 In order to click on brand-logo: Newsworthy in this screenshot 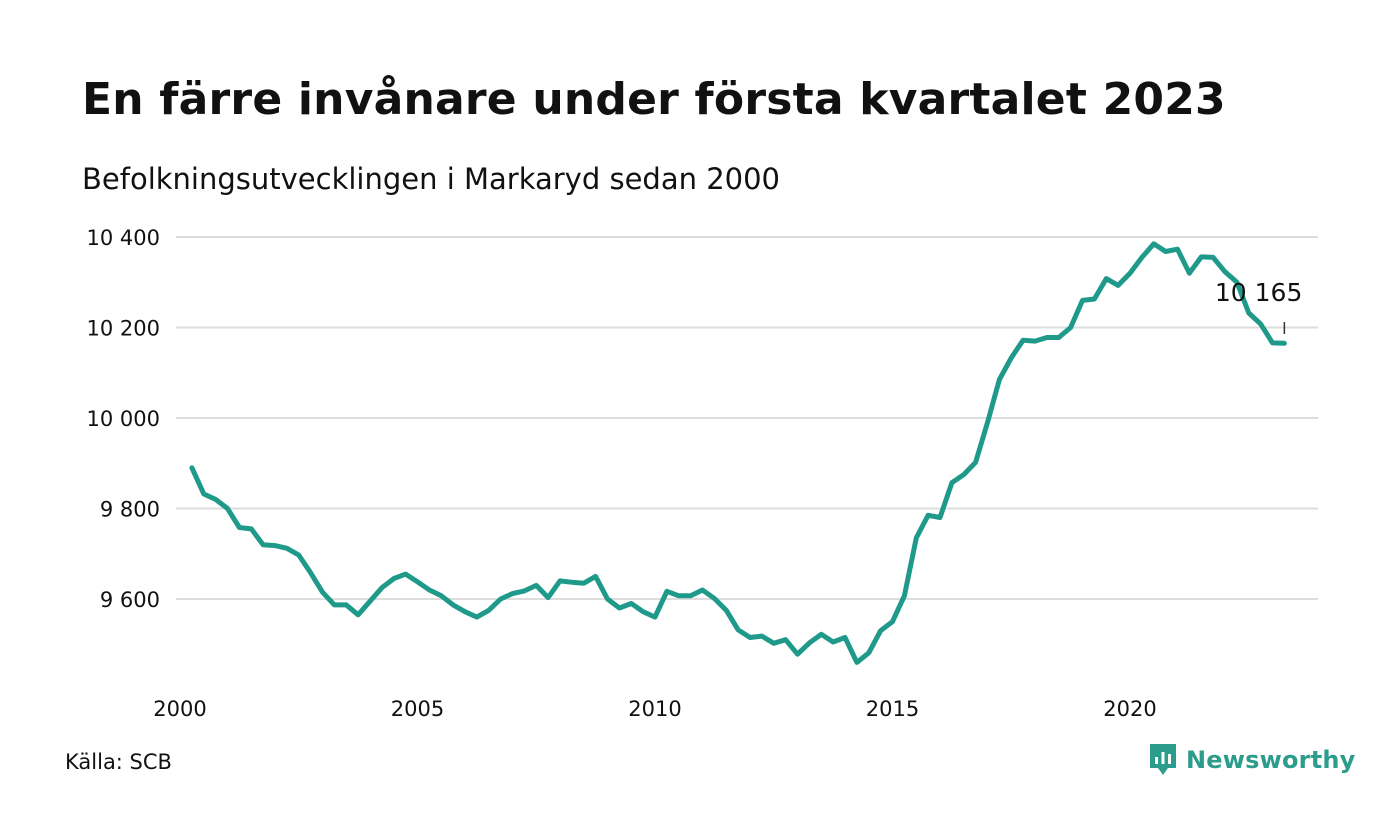, I will do `click(1252, 760)`.